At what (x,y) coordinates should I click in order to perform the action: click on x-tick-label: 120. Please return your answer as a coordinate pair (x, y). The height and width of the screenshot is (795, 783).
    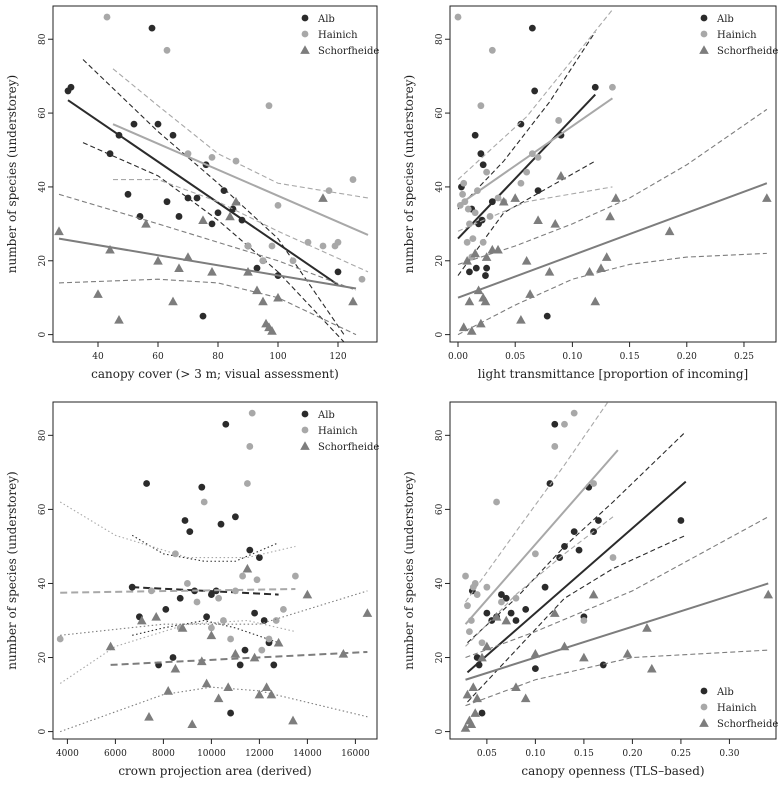
    Looking at the image, I should click on (337, 357).